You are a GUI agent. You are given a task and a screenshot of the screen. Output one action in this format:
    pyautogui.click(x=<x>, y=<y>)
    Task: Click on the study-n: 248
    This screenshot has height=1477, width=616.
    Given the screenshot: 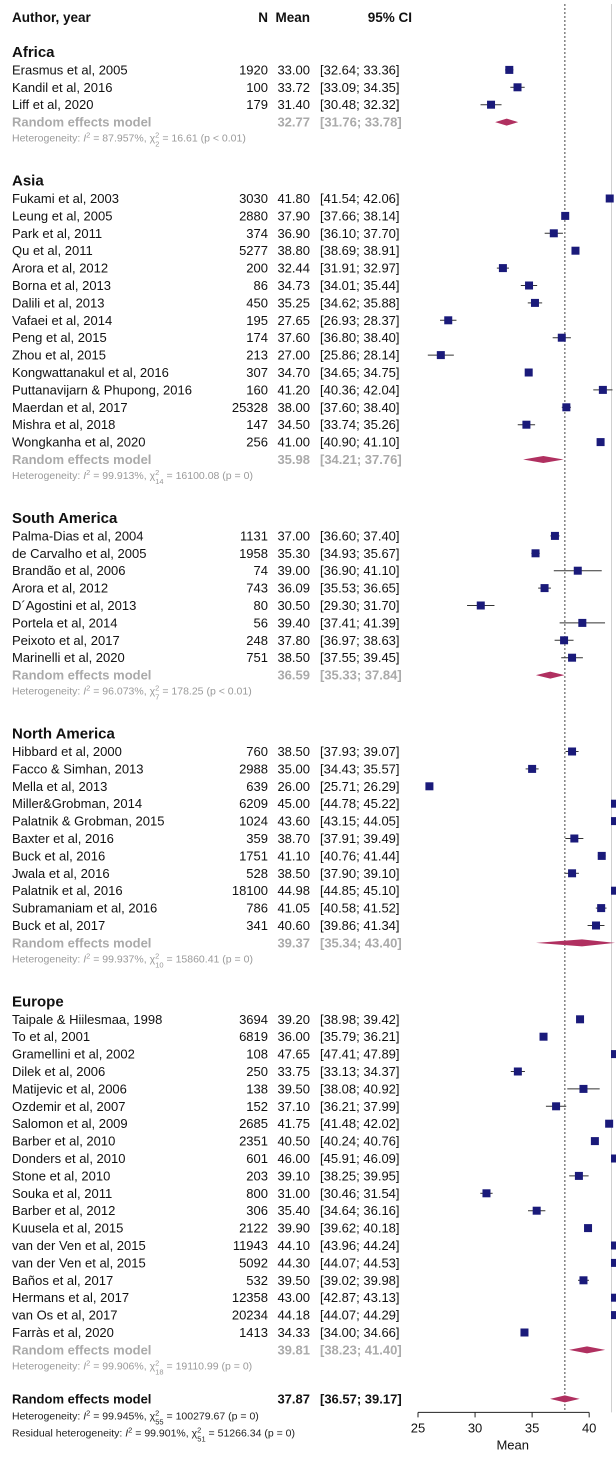 What is the action you would take?
    pyautogui.click(x=257, y=640)
    